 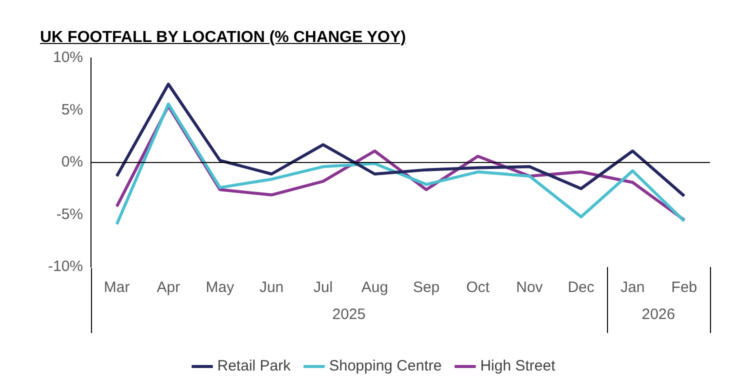 What do you see at coordinates (478, 287) in the screenshot?
I see `x-tick-label: Oct` at bounding box center [478, 287].